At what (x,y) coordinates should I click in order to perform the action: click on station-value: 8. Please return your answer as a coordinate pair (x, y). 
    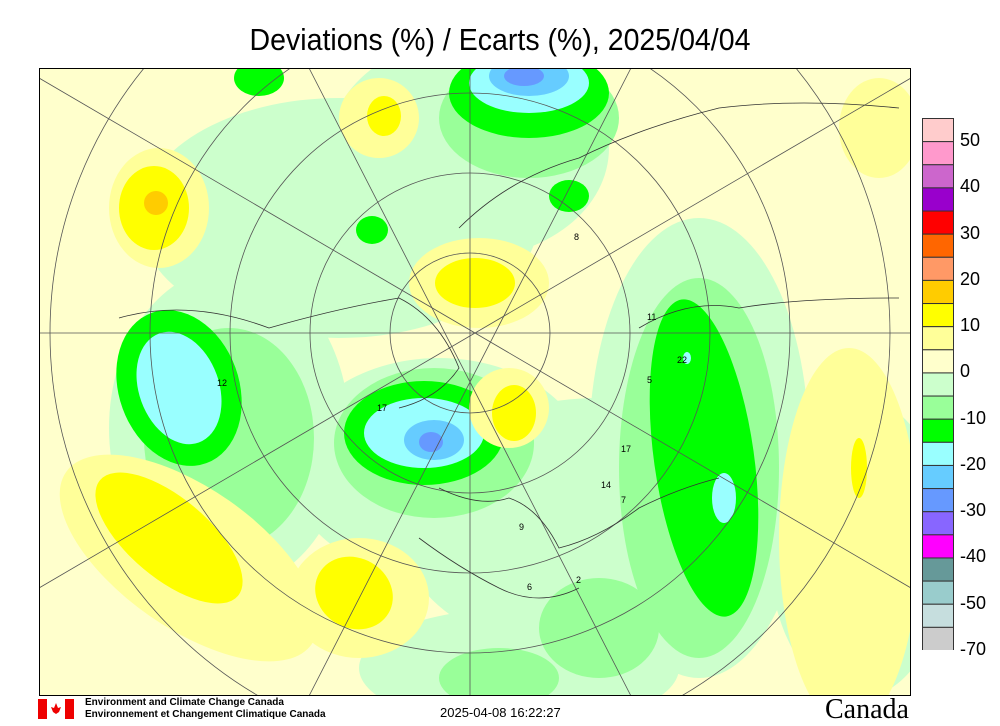
    Looking at the image, I should click on (576, 237).